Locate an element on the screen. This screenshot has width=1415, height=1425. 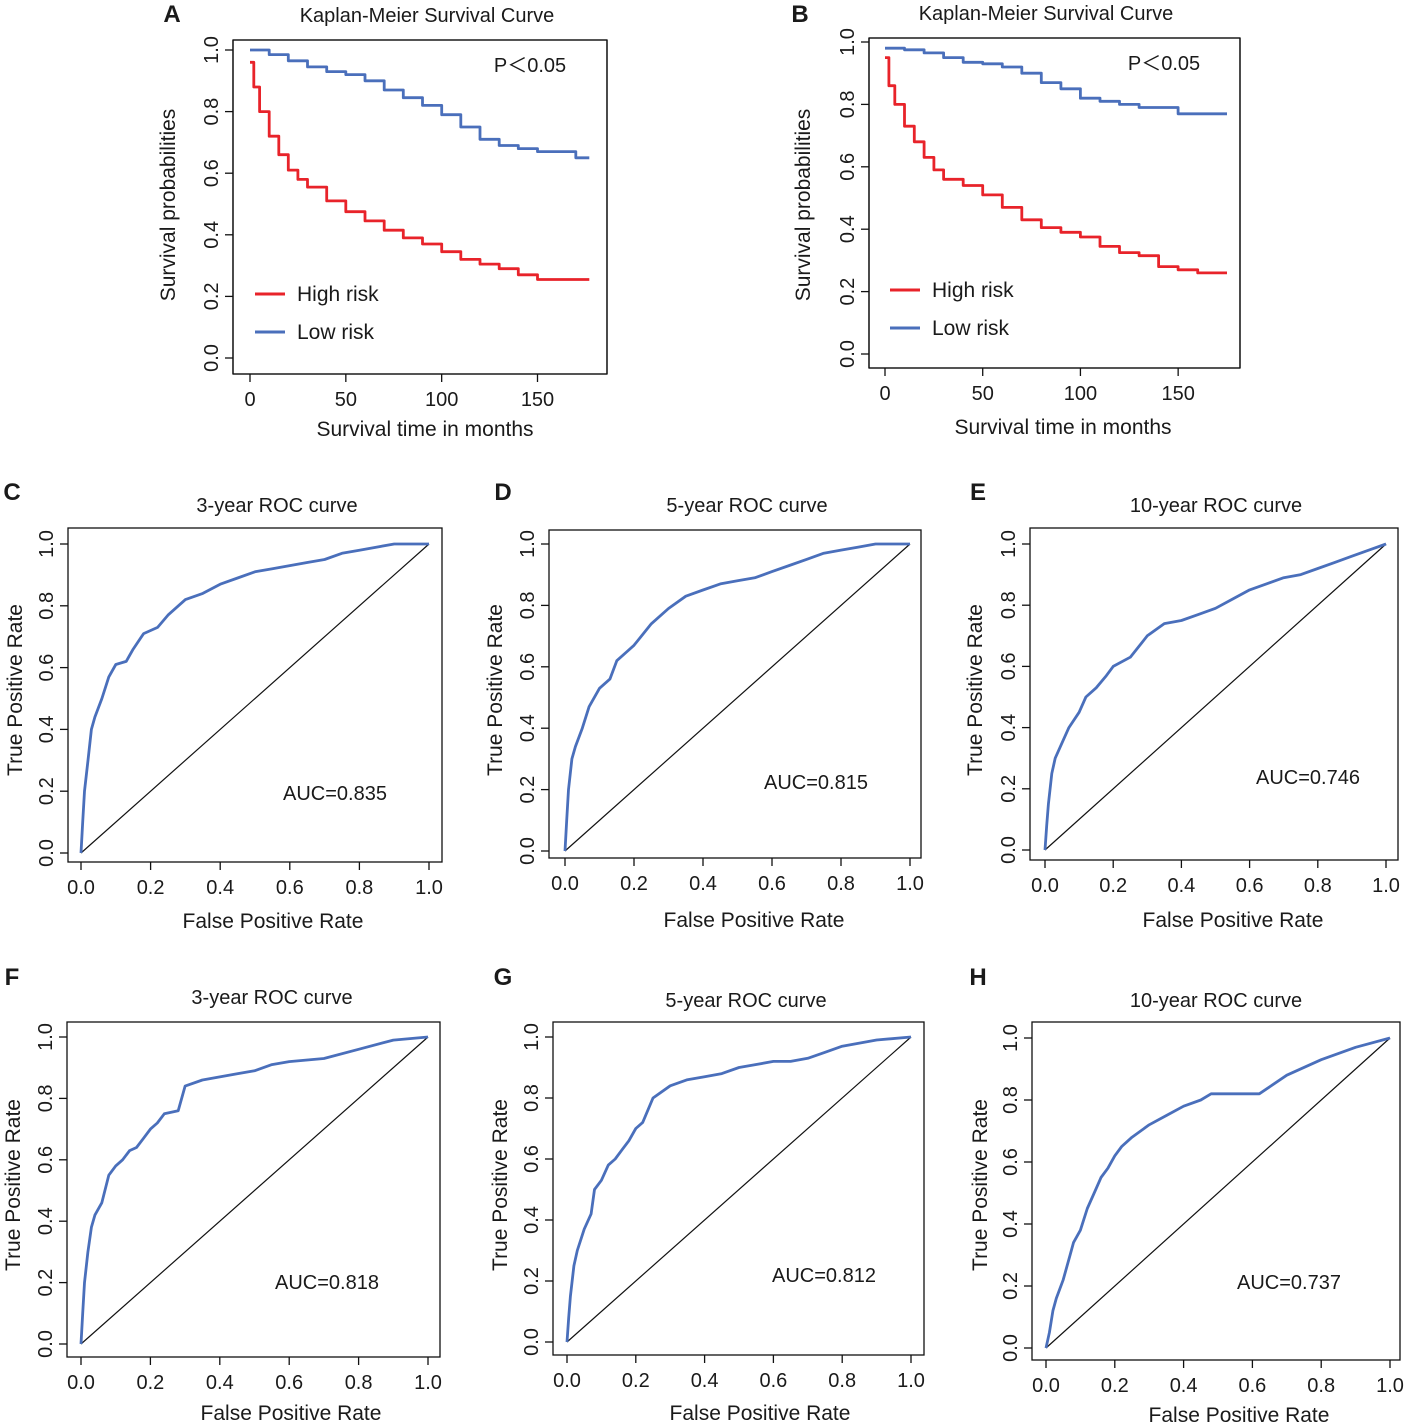
panel-letter: G is located at coordinates (503, 977).